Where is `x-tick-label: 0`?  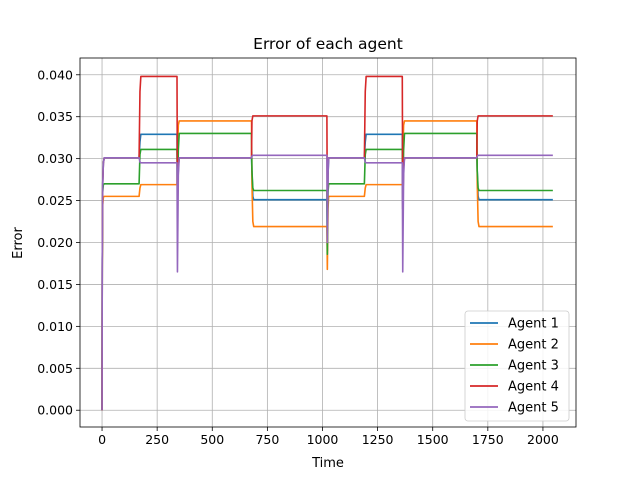 x-tick-label: 0 is located at coordinates (102, 439).